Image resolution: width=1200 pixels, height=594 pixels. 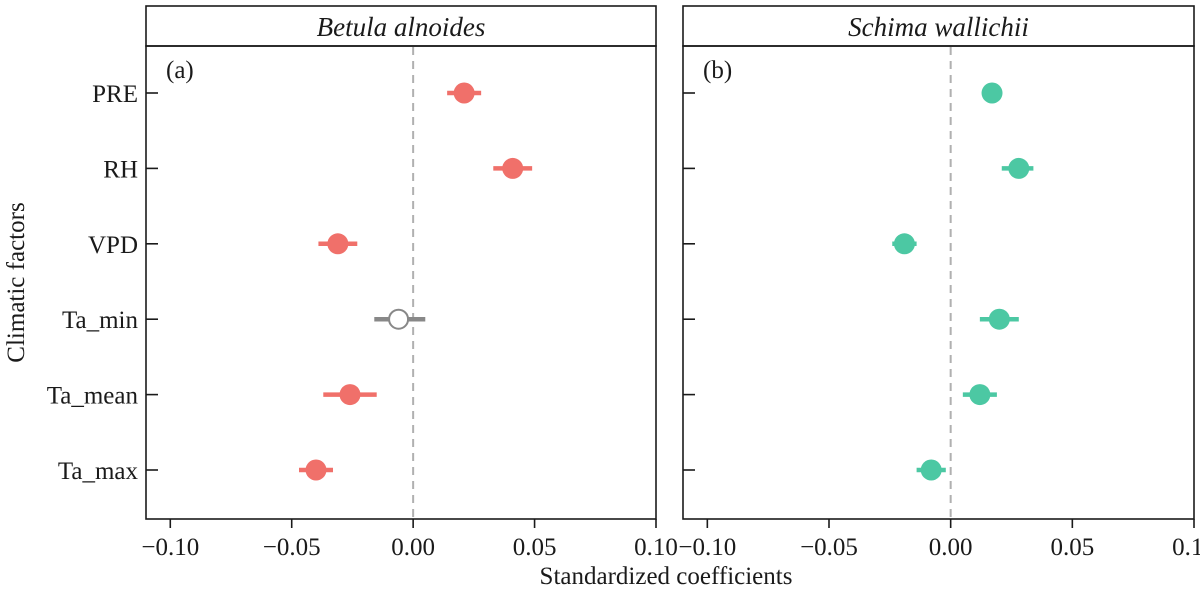 What do you see at coordinates (980, 395) in the screenshot?
I see `panel-b-point-ta-mean` at bounding box center [980, 395].